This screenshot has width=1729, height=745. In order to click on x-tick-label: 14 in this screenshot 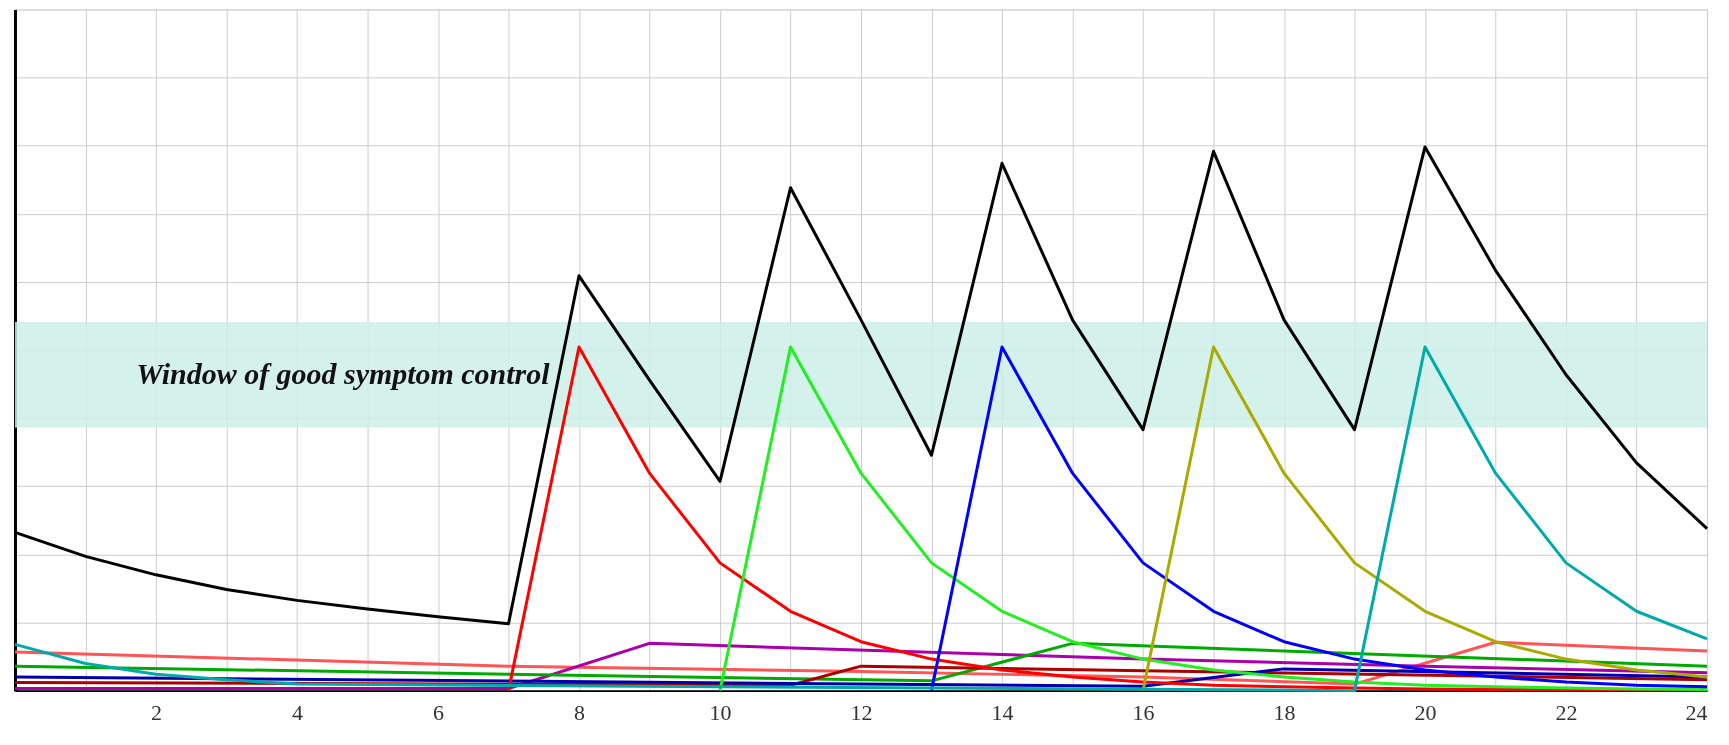, I will do `click(1002, 713)`.